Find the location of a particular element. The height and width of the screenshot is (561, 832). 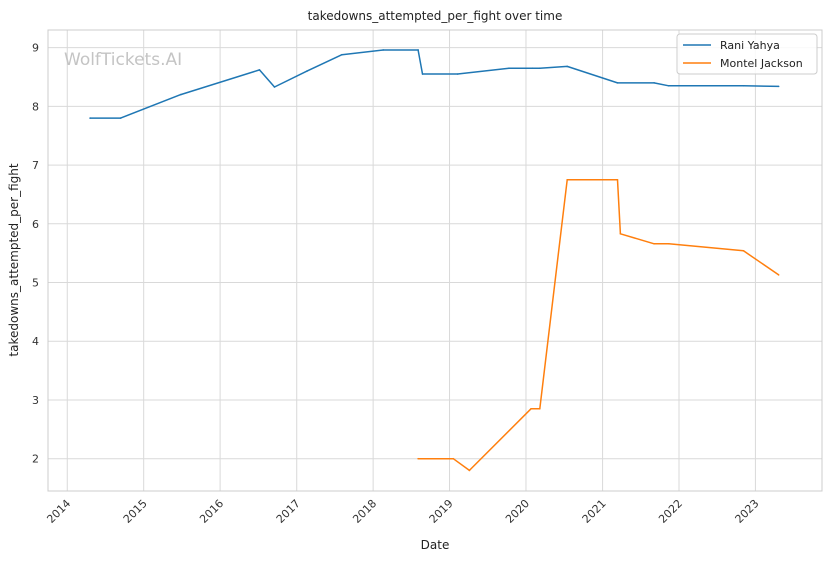

y-tick-label: 5 is located at coordinates (35, 283).